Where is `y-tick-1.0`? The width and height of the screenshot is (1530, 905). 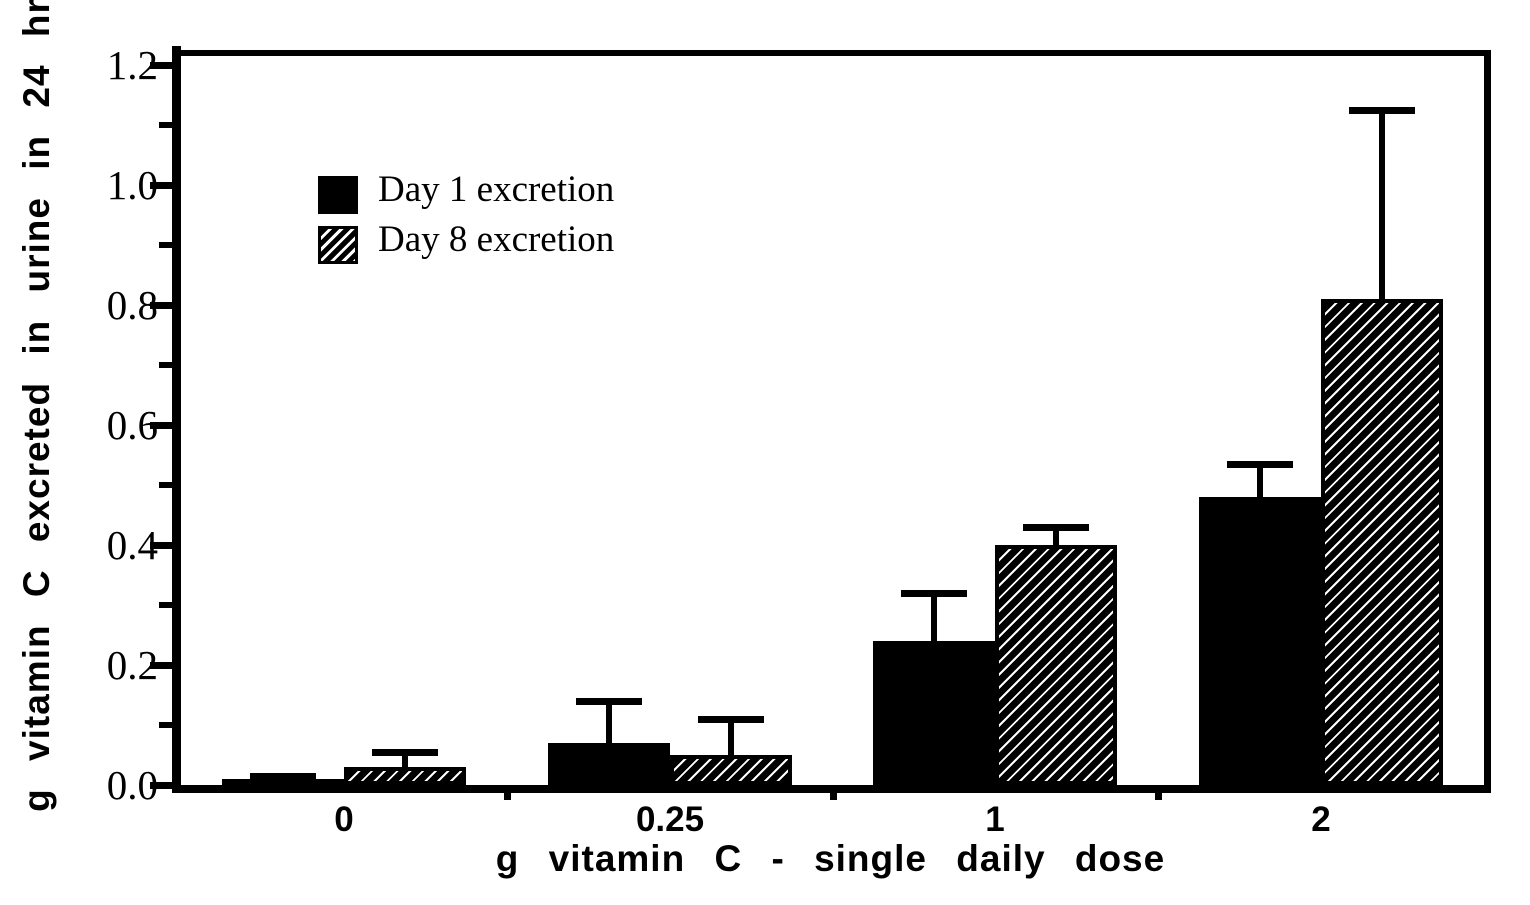 y-tick-1.0 is located at coordinates (161, 185).